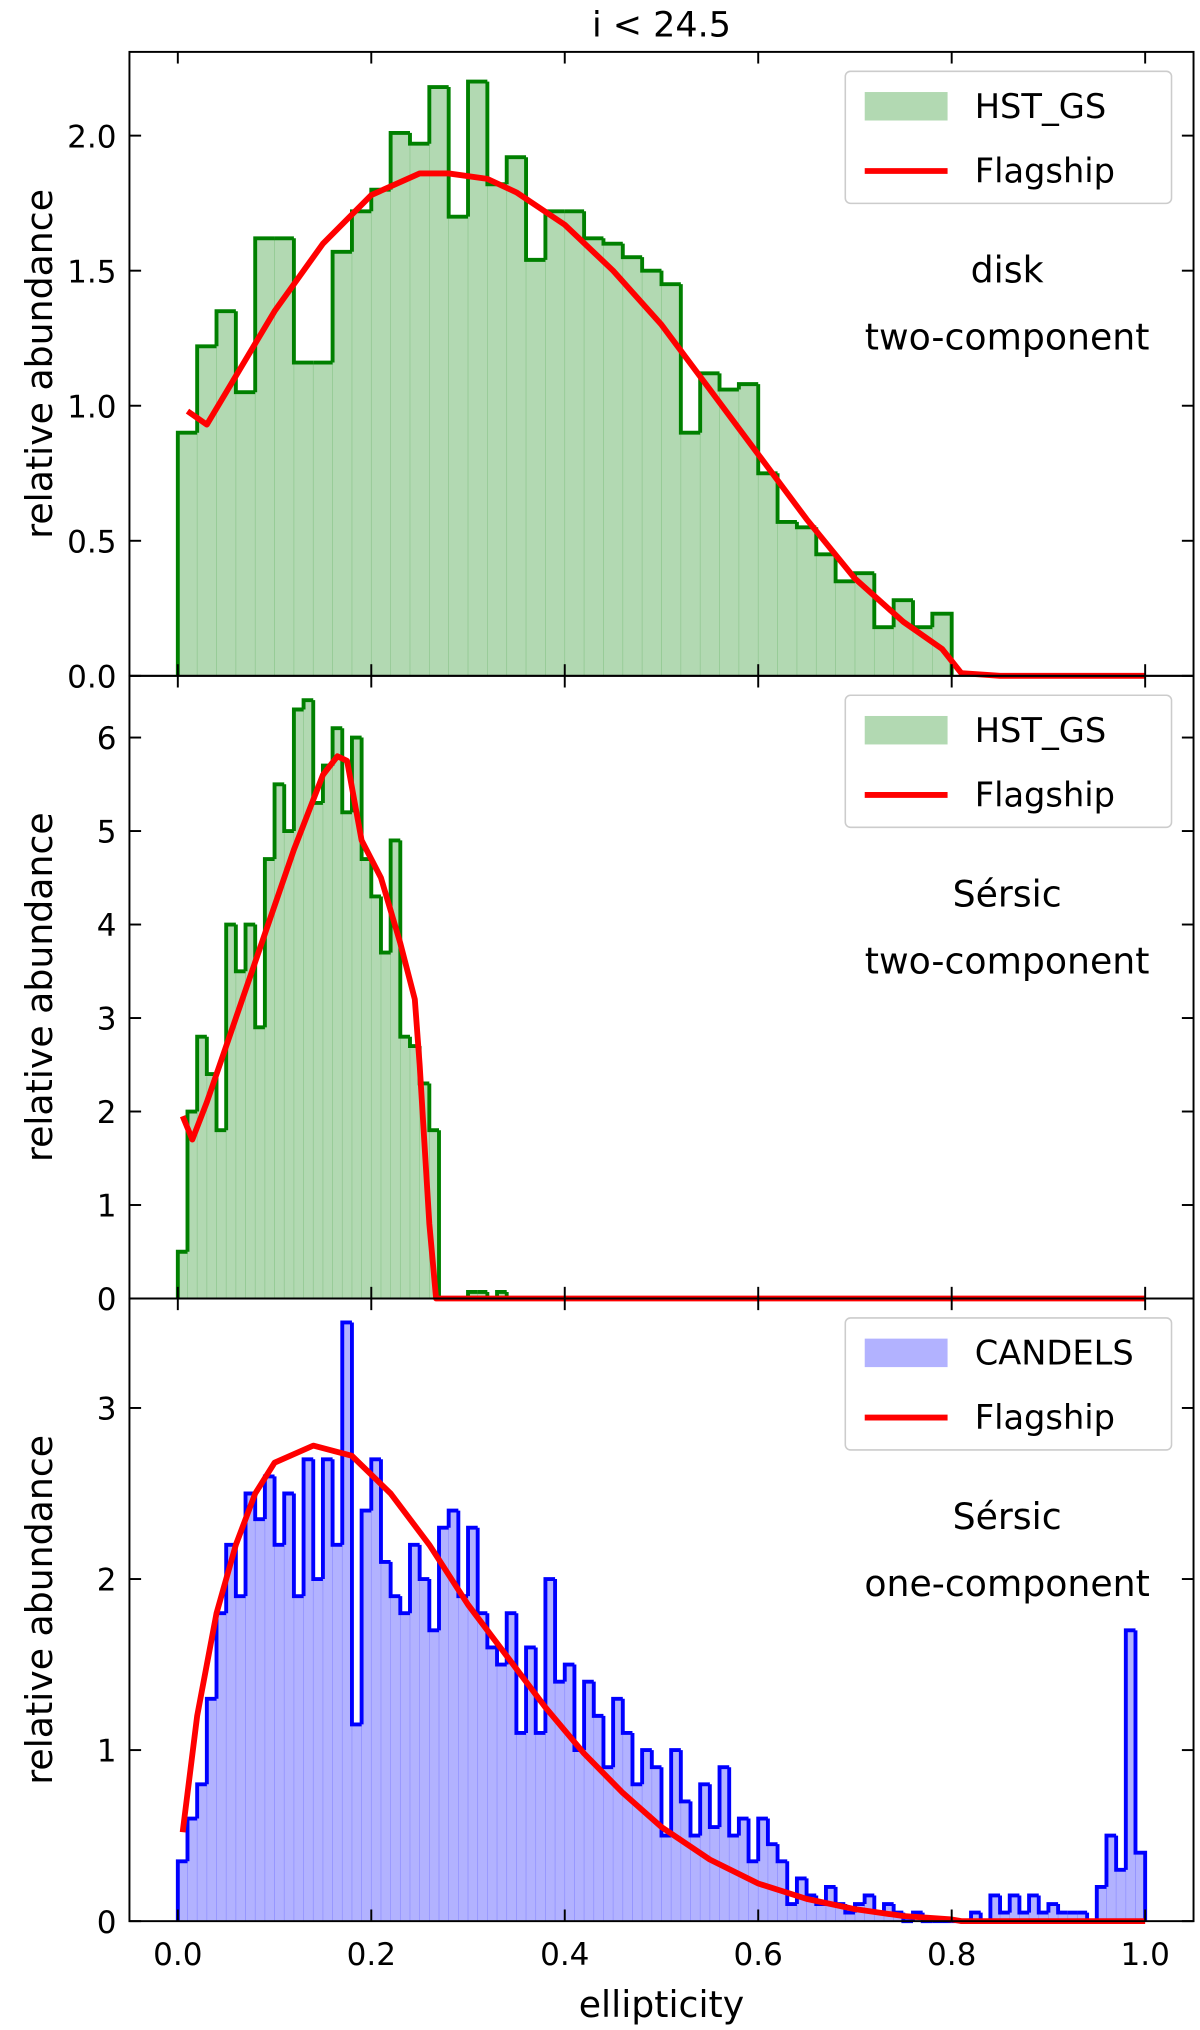 The image size is (1200, 2030). I want to click on legend-label: Flagship, so click(1045, 1417).